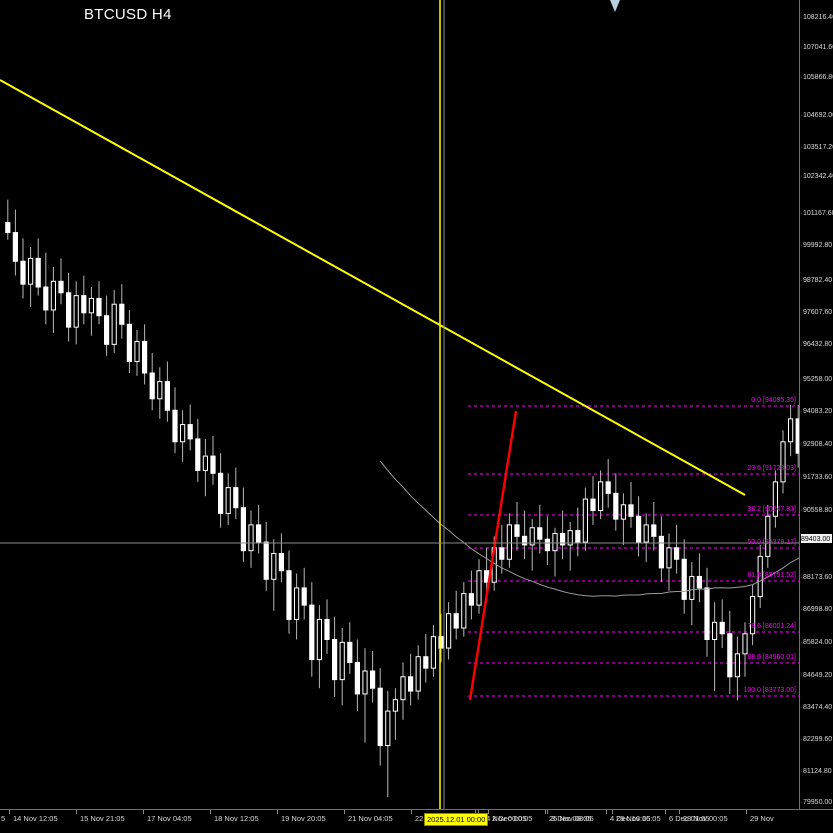 The image size is (833, 833). Describe the element at coordinates (818, 213) in the screenshot. I see `price-value: 101167.60` at that location.